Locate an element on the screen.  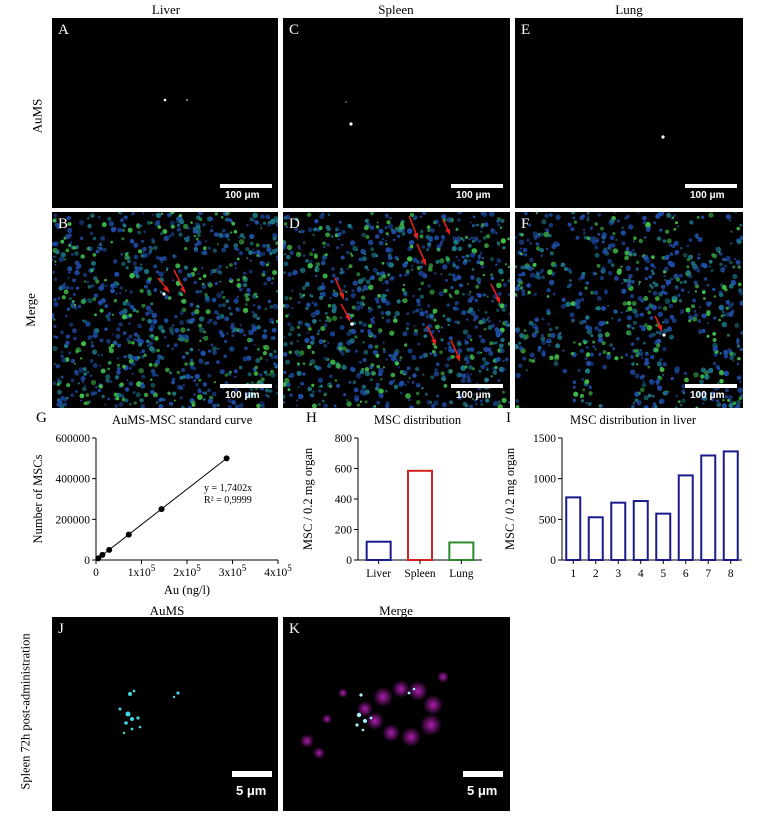
panel-e-lung-aums: E 100 μm is located at coordinates (629, 113).